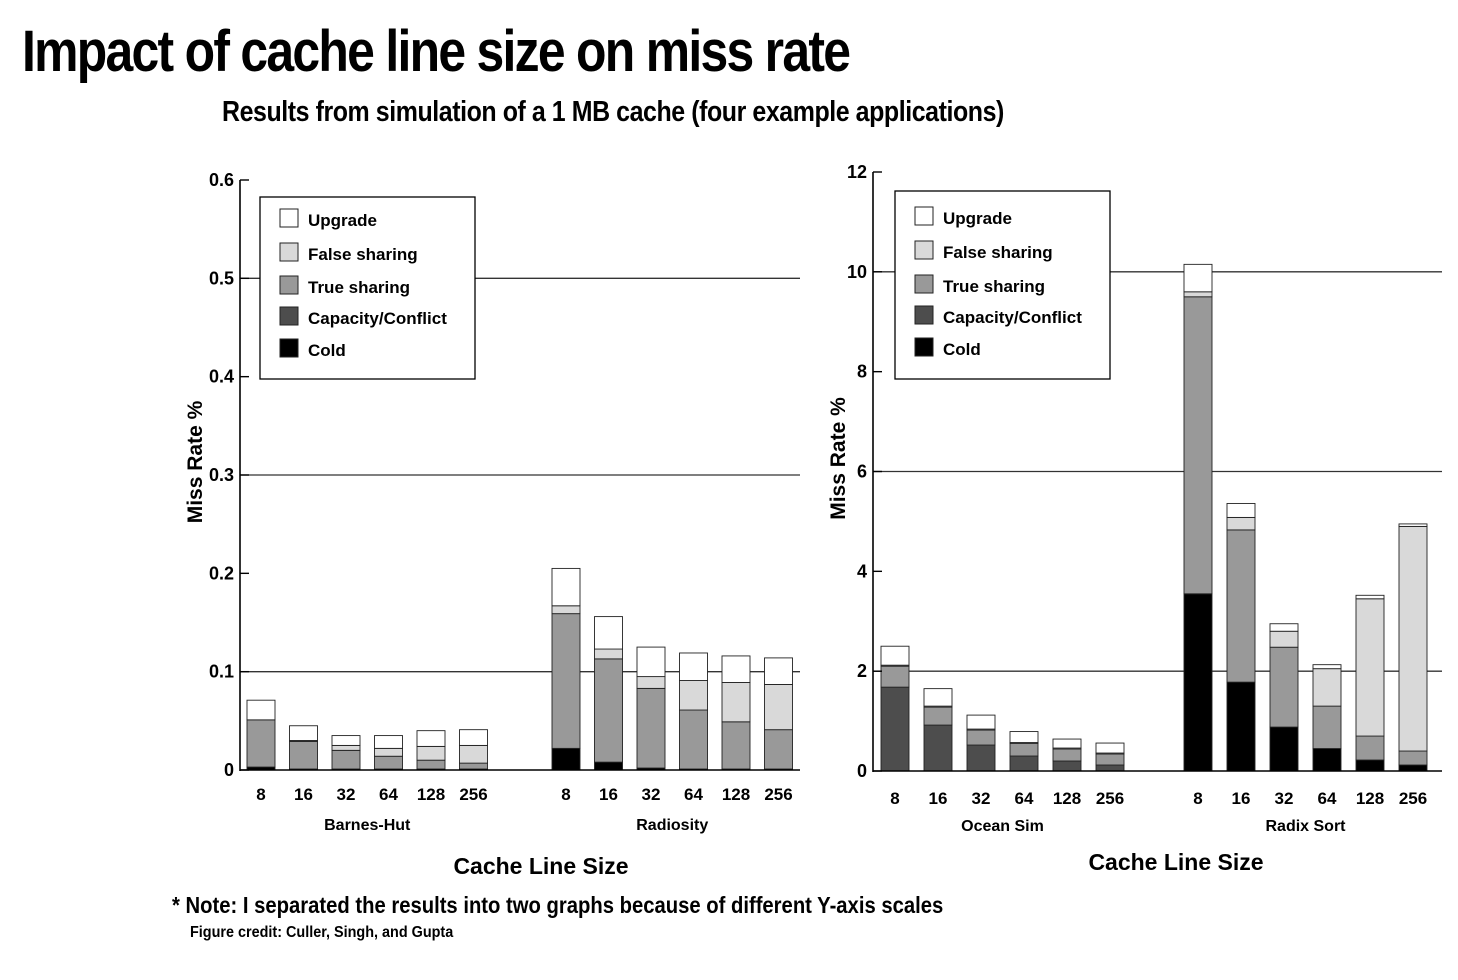  Describe the element at coordinates (981, 758) in the screenshot. I see `bar-ocean-sim-32-capacity-conflict` at that location.